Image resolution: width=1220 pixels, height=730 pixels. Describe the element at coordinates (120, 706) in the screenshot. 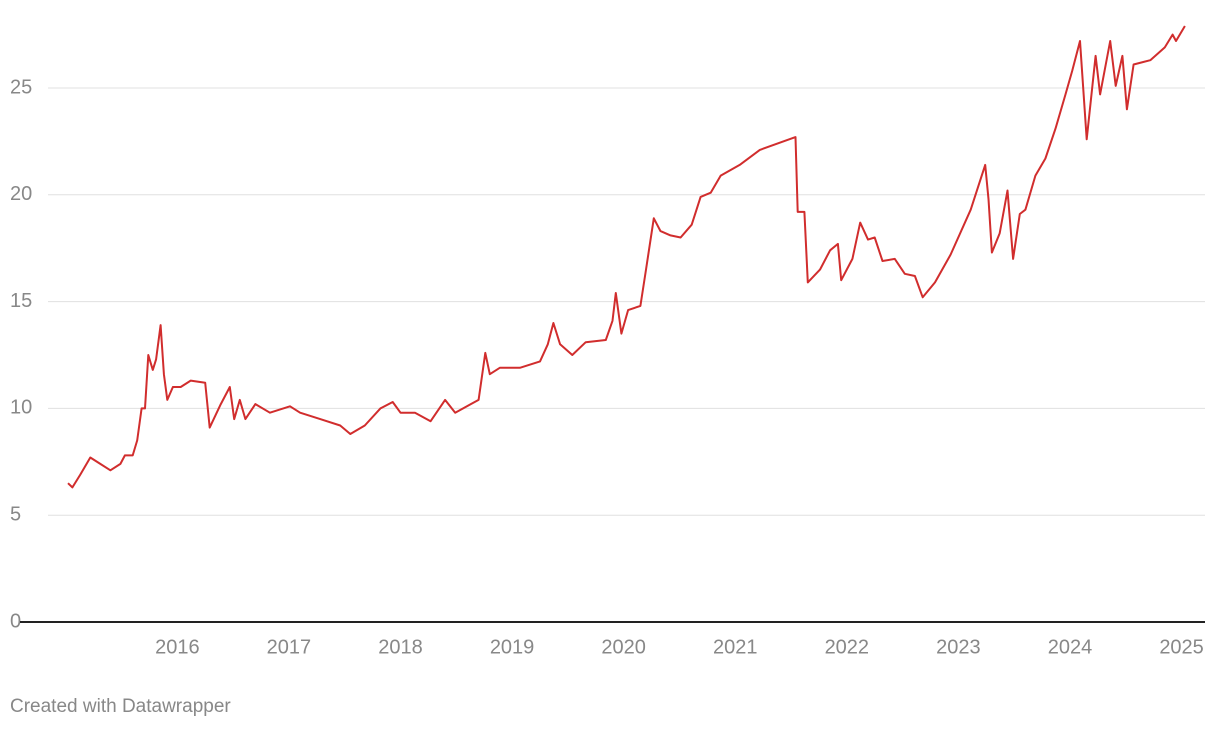

I see `footer: Created with Datawrapper` at that location.